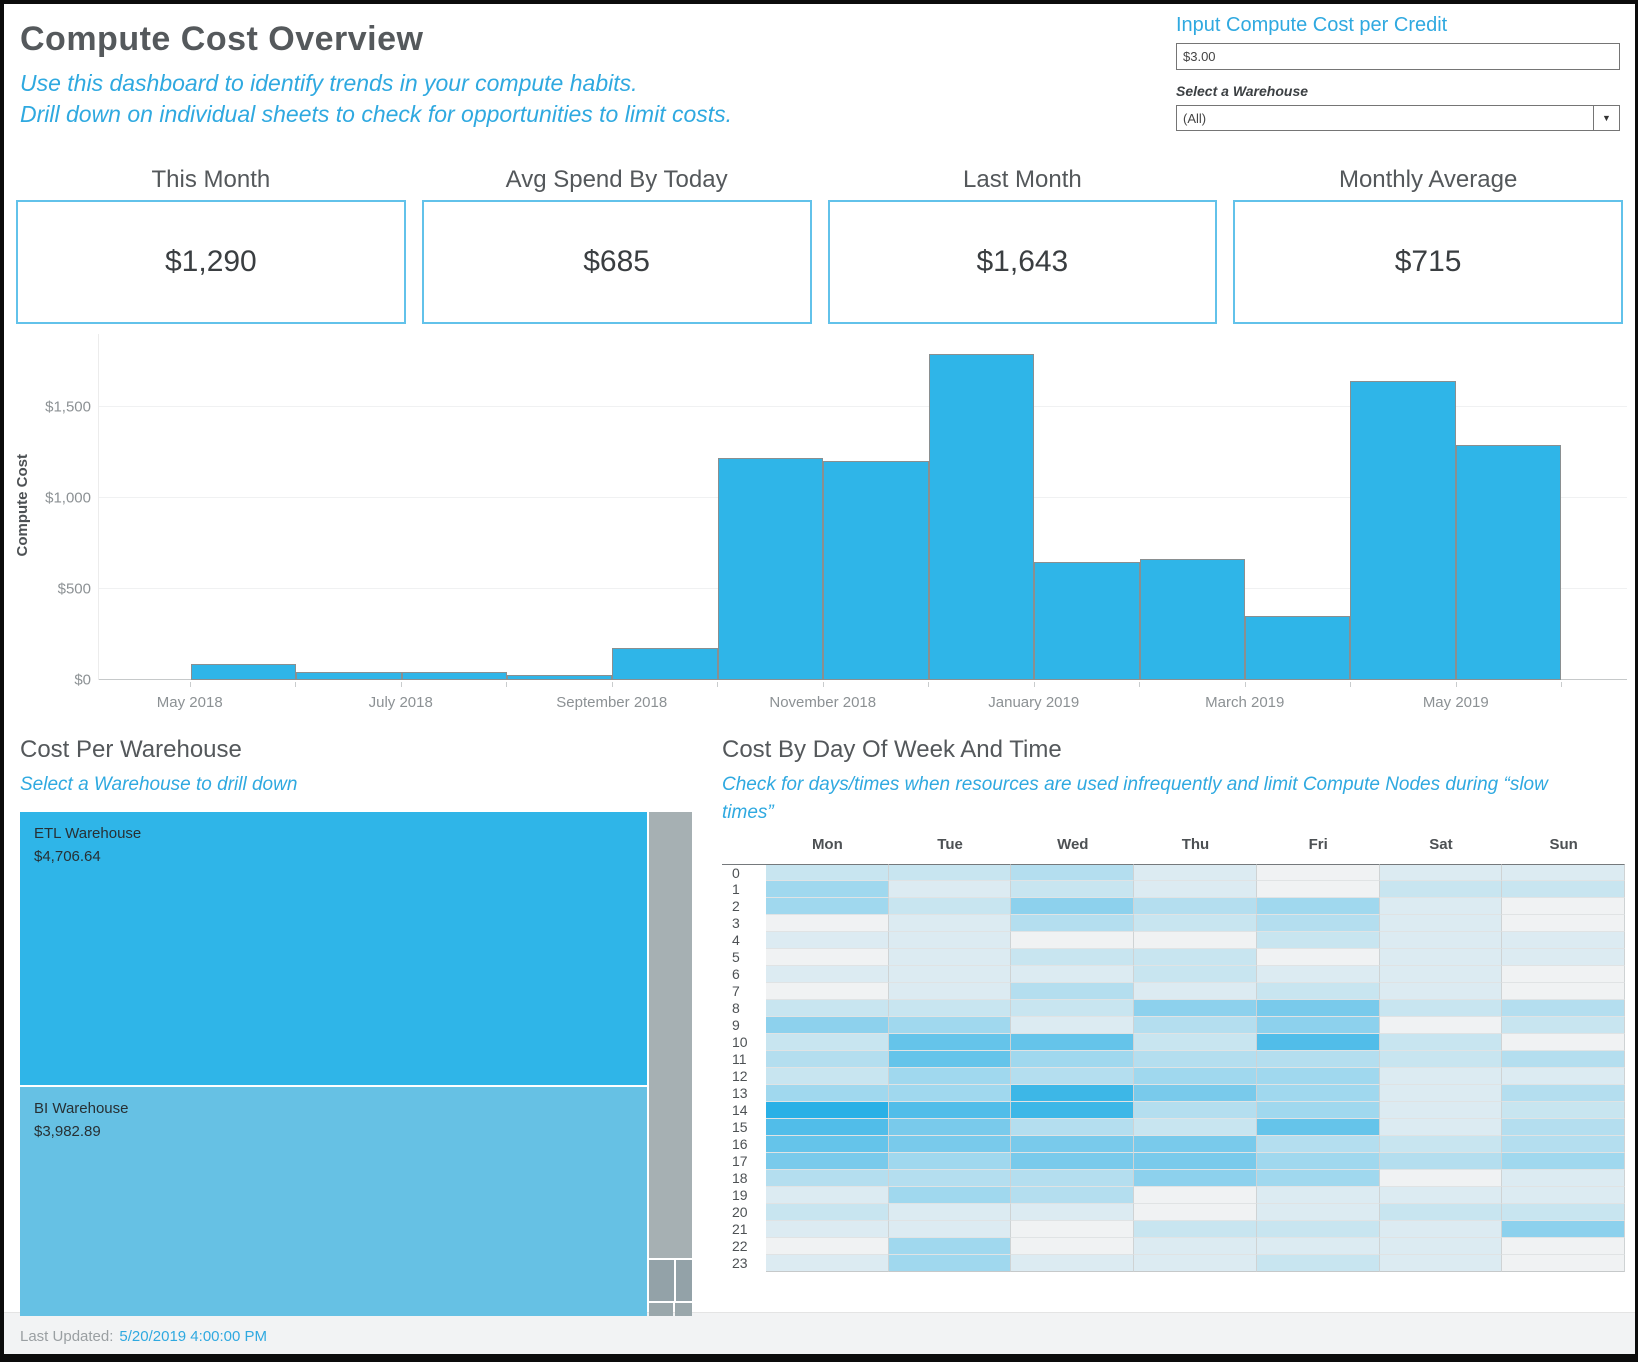  Describe the element at coordinates (454, 675) in the screenshot. I see `bar-july-2018` at that location.